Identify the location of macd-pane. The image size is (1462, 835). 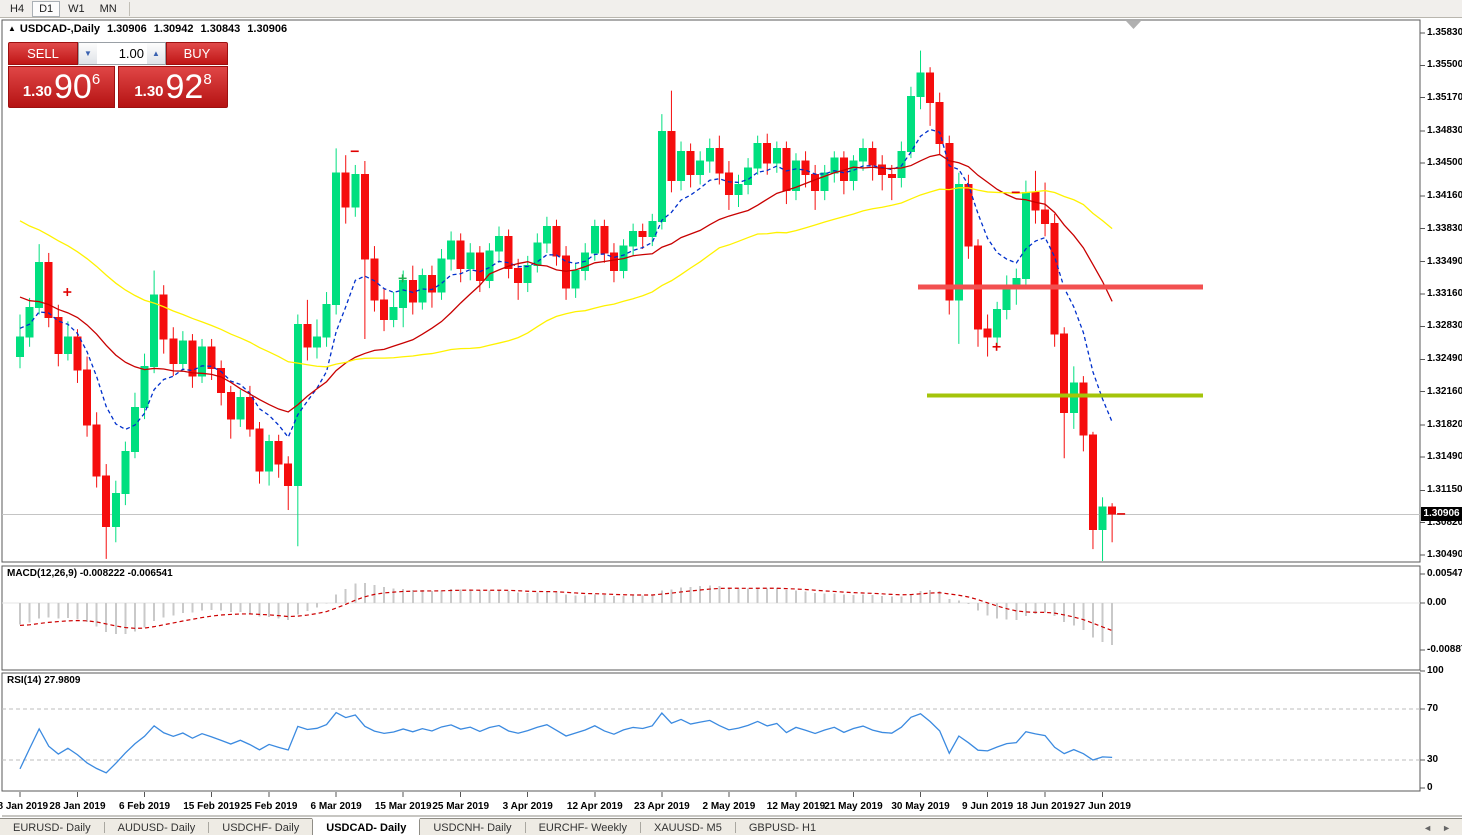
(711, 618).